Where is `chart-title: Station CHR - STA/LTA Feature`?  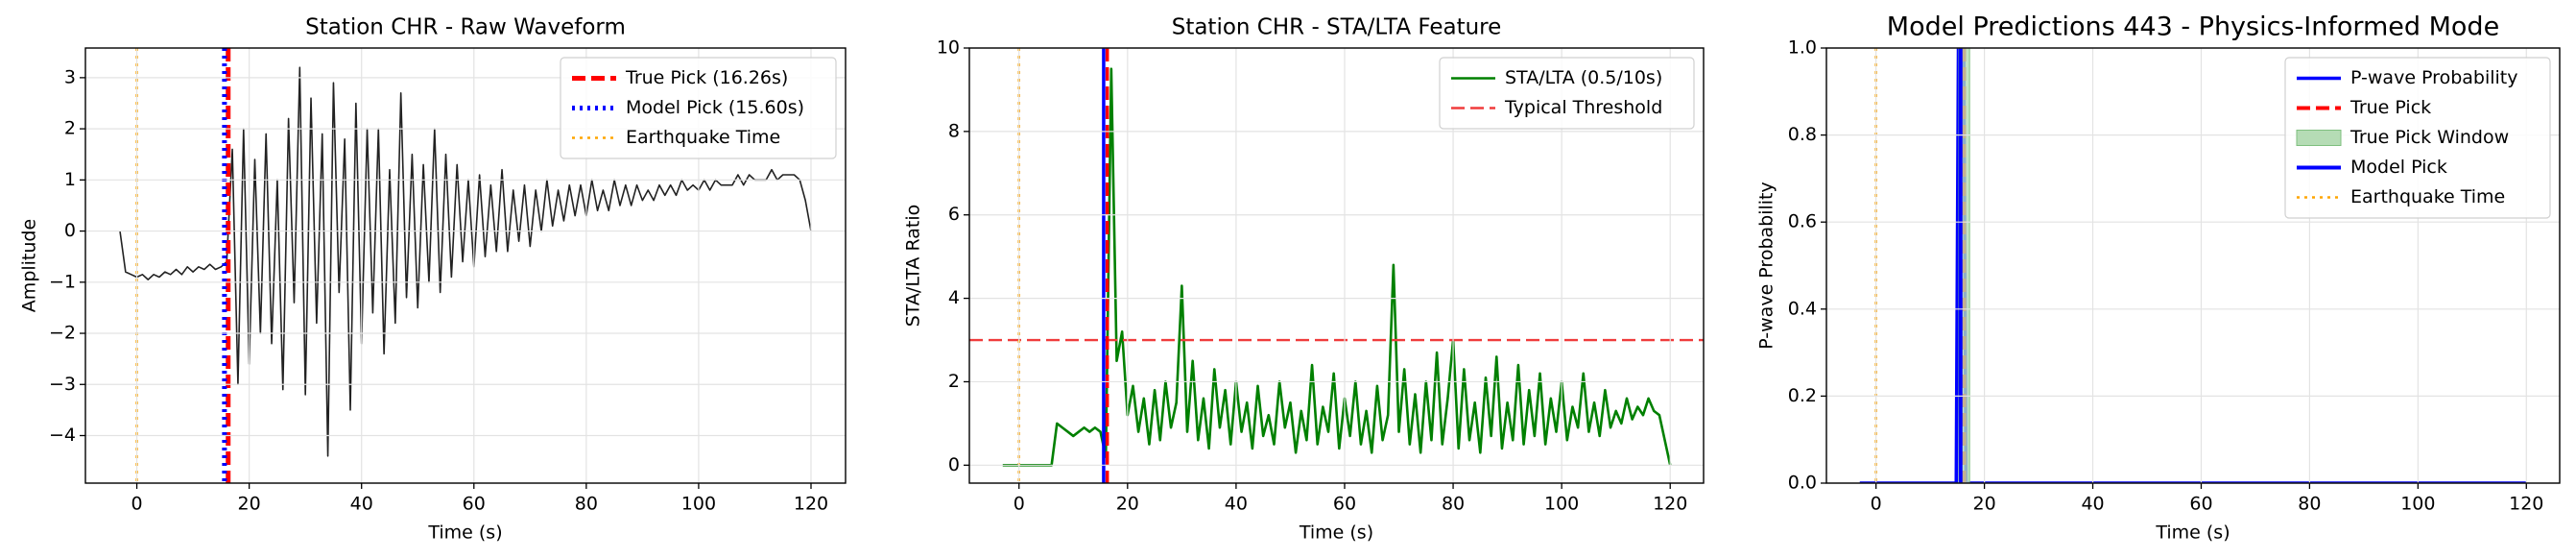 chart-title: Station CHR - STA/LTA Feature is located at coordinates (1337, 27).